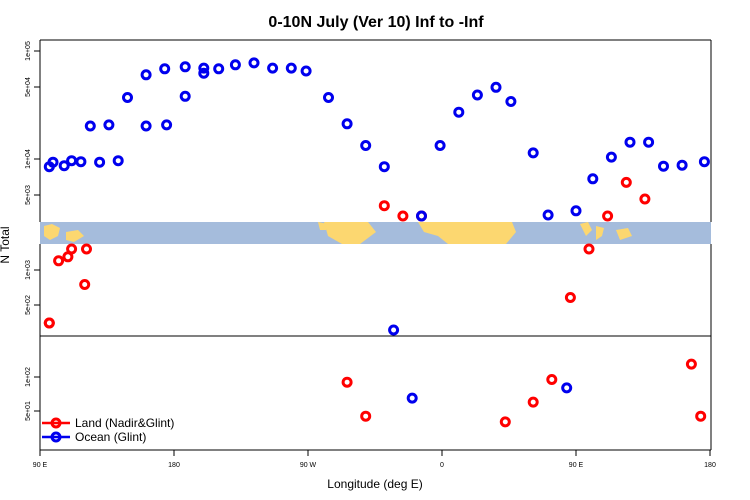 The image size is (750, 500). Describe the element at coordinates (28, 87) in the screenshot. I see `y-tick-label: 5e+04` at that location.